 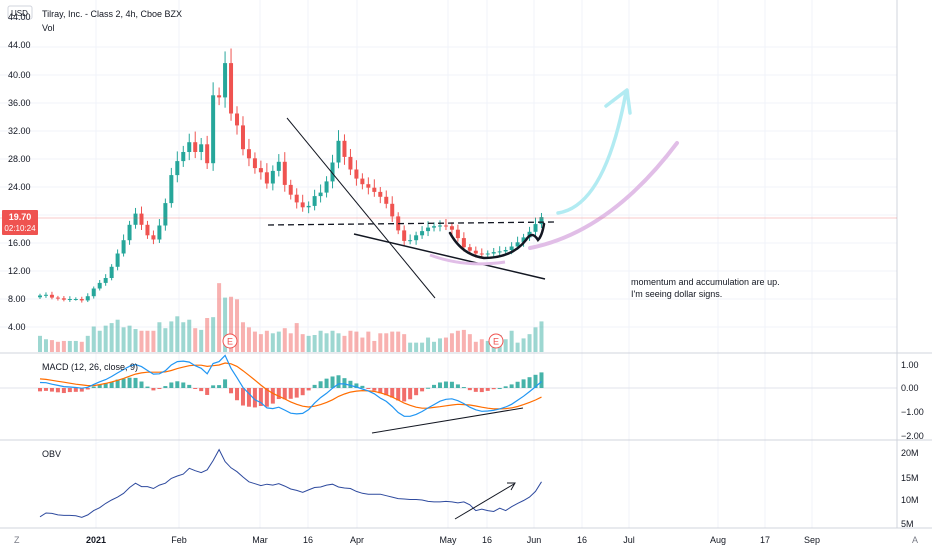 I want to click on macd-divergence-line, so click(x=447, y=420).